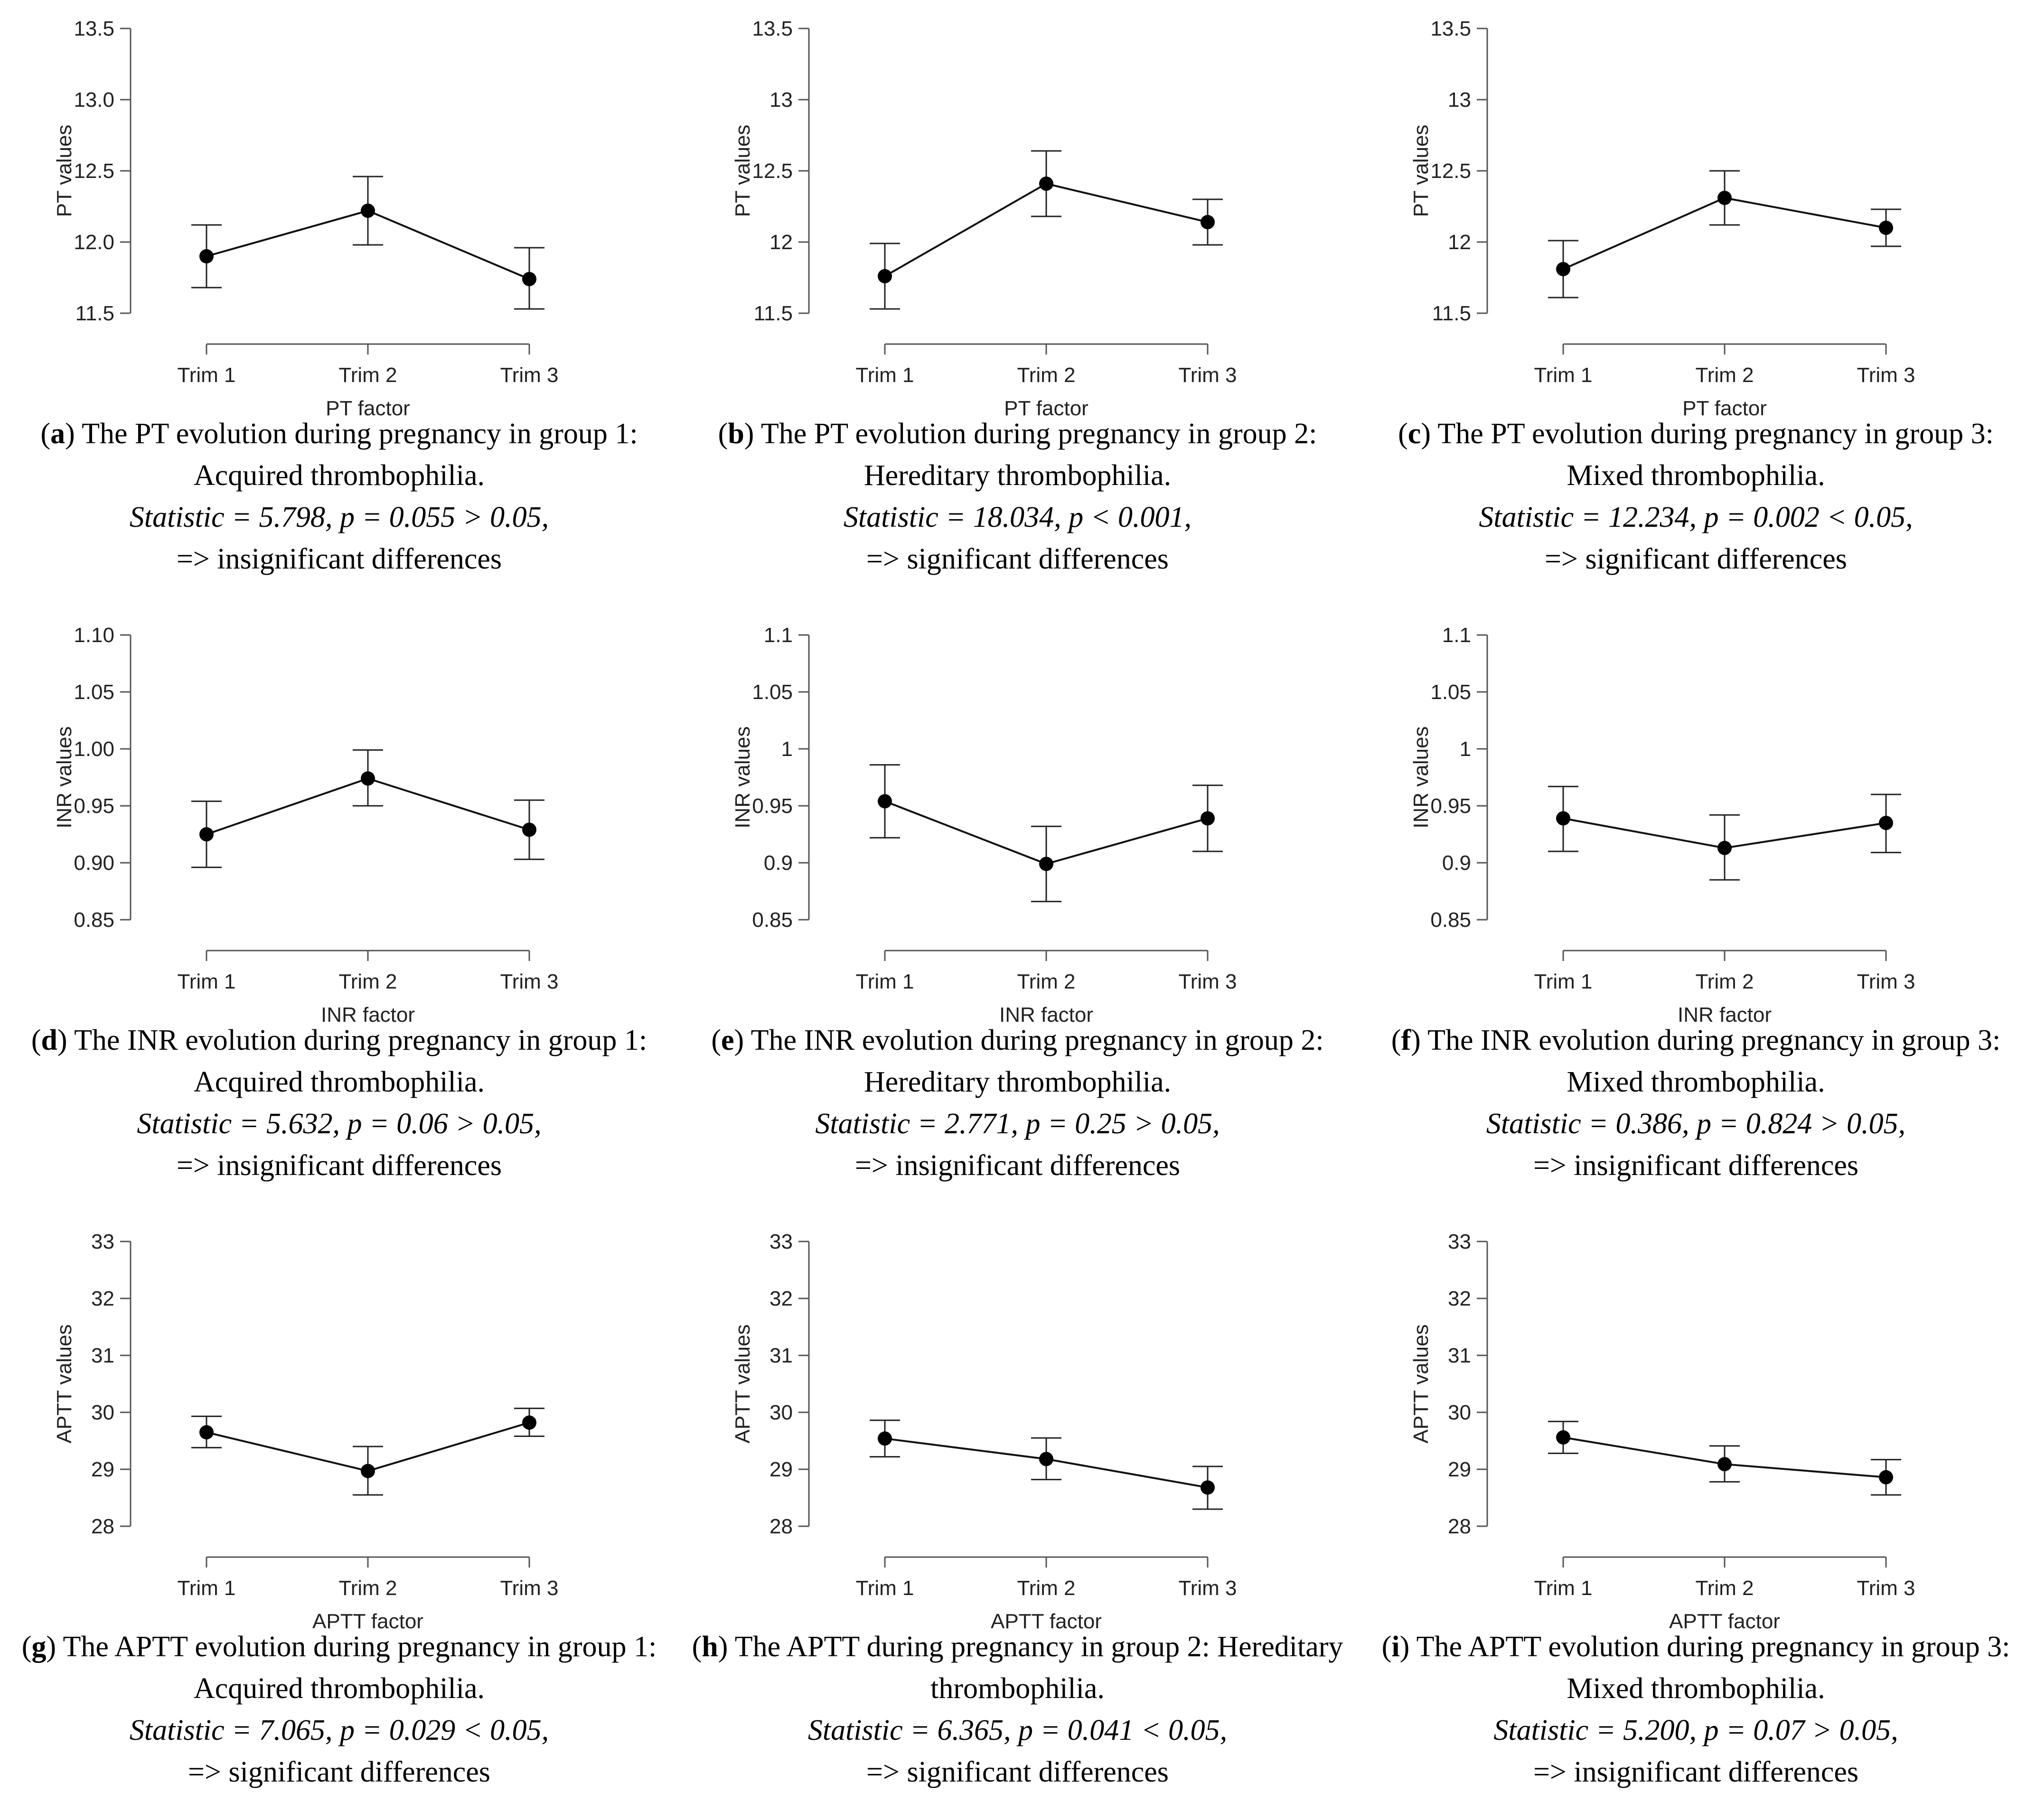  Describe the element at coordinates (94, 863) in the screenshot. I see `y-tick-label: 0.90` at that location.